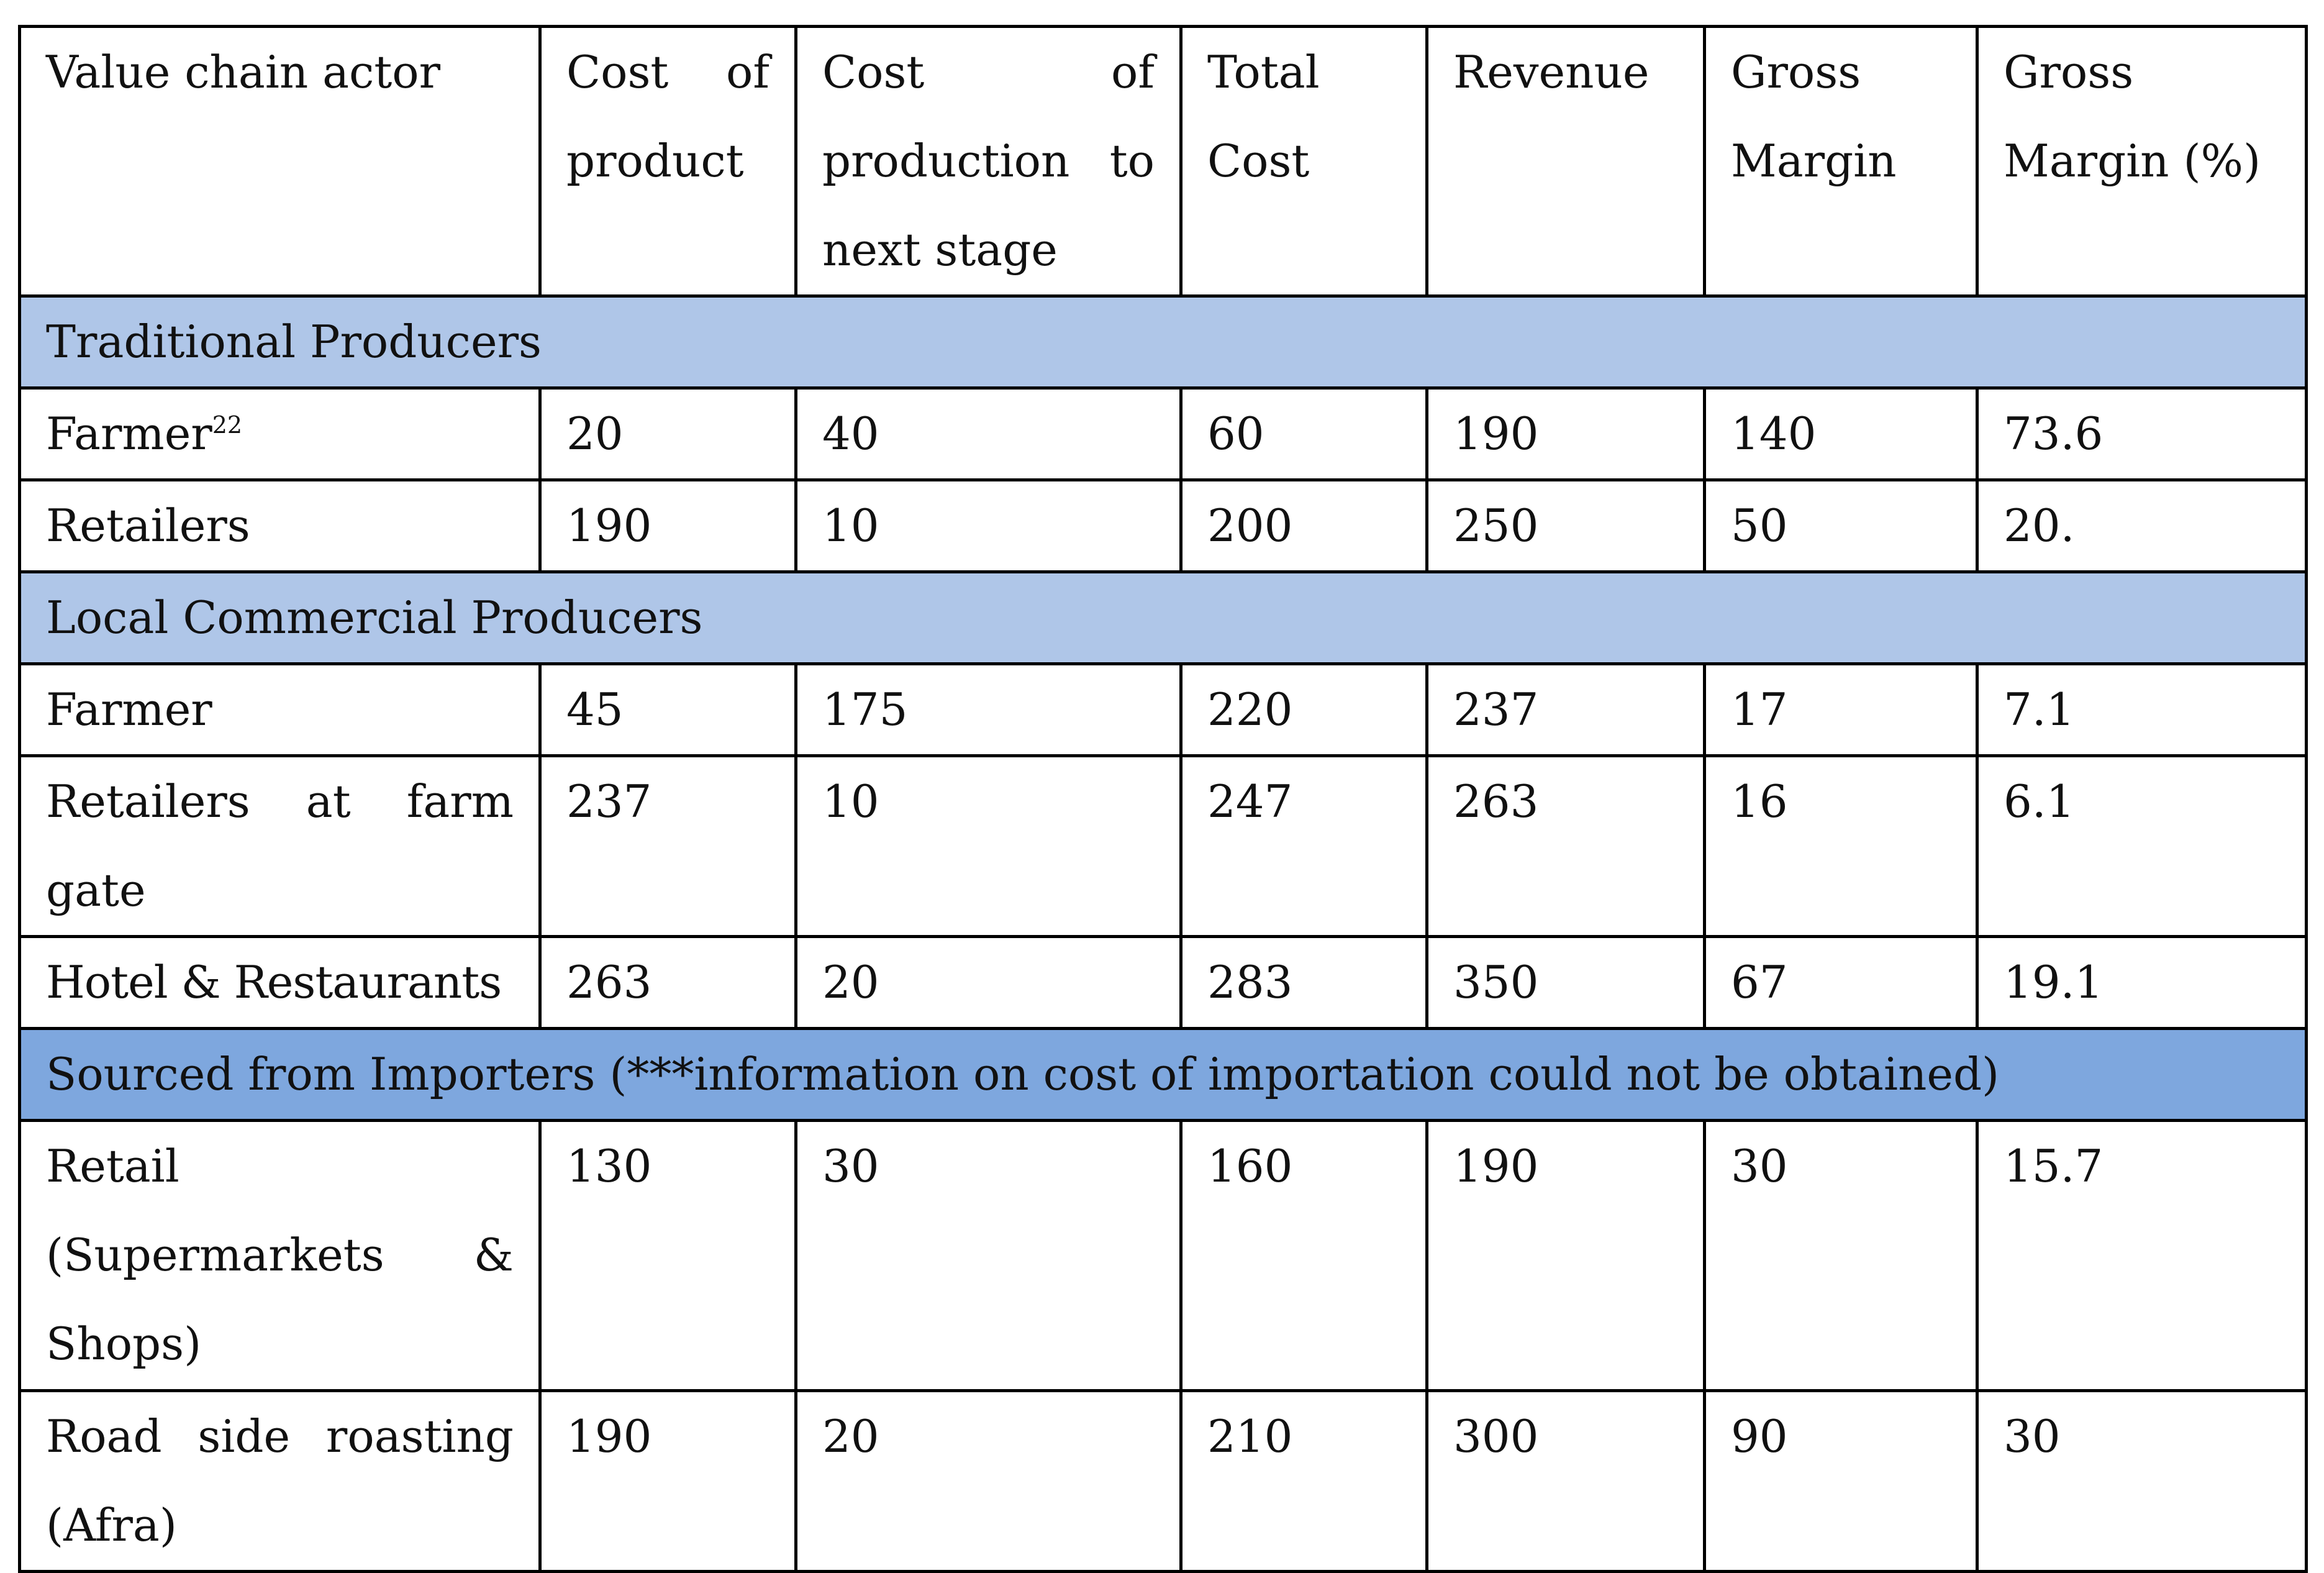 The height and width of the screenshot is (1573, 2324). Describe the element at coordinates (668, 1255) in the screenshot. I see `cost-of-product-cell: 130` at that location.